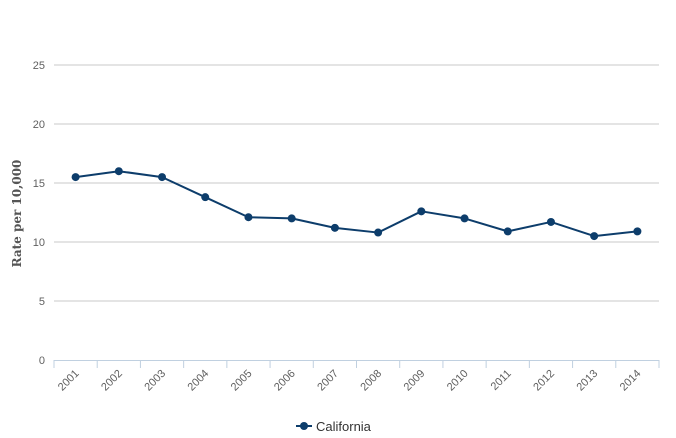 The height and width of the screenshot is (438, 676). Describe the element at coordinates (42, 302) in the screenshot. I see `y-tick-label: 5` at that location.